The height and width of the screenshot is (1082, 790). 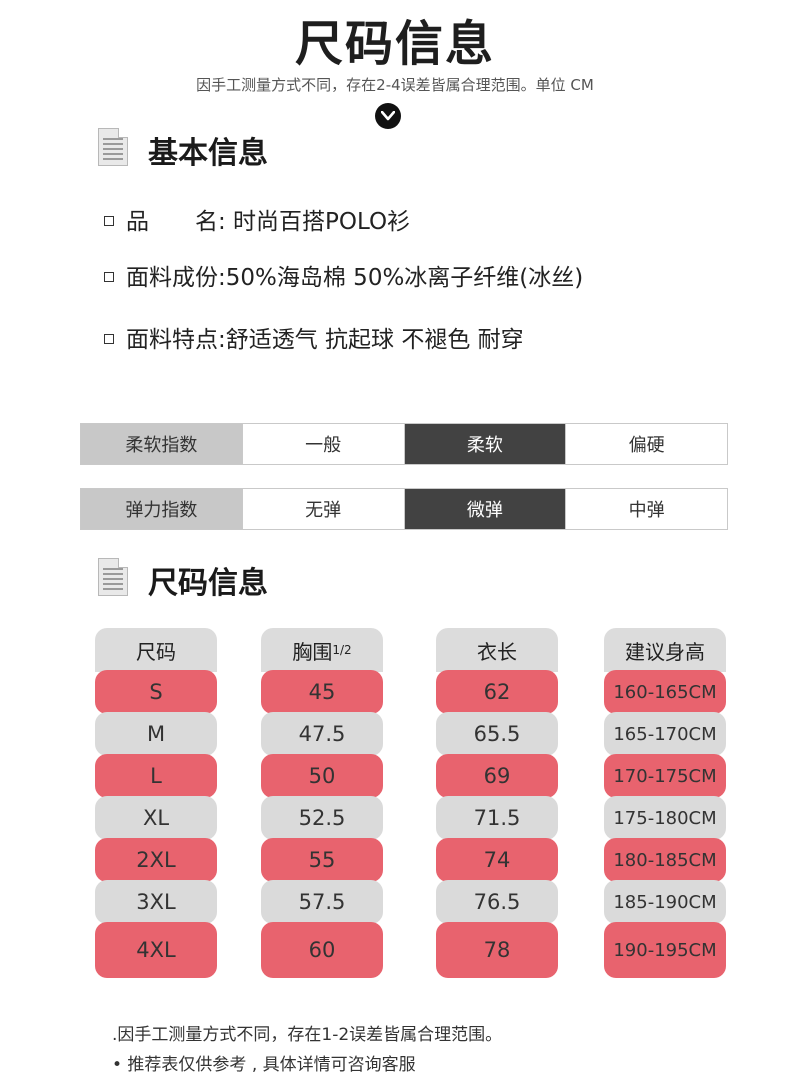 I want to click on chest-cell: 55, so click(x=322, y=860).